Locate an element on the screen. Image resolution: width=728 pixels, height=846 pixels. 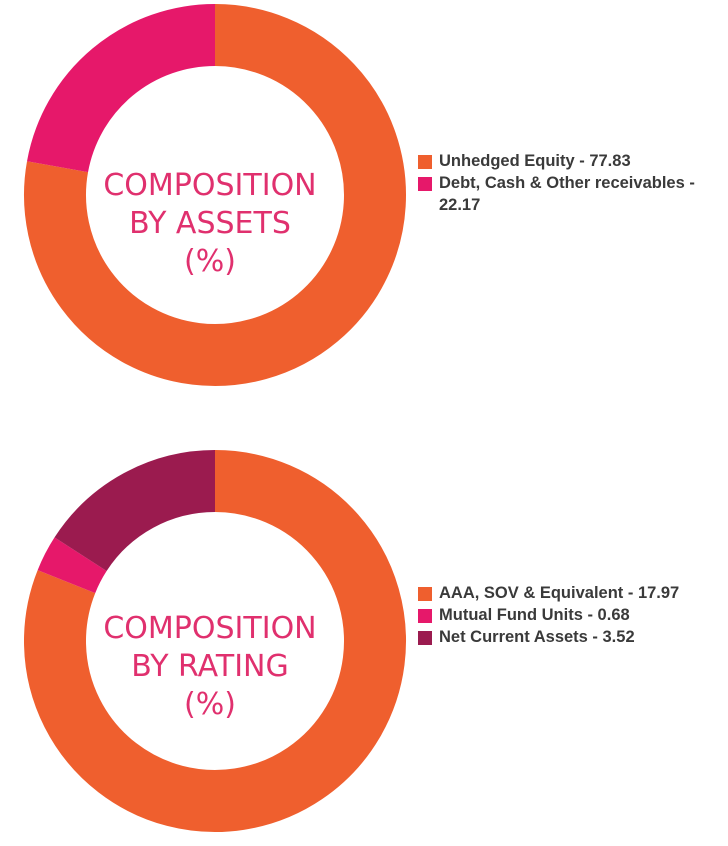
center-title-assets: COMPOSITION BY ASSETS (%) is located at coordinates (210, 224).